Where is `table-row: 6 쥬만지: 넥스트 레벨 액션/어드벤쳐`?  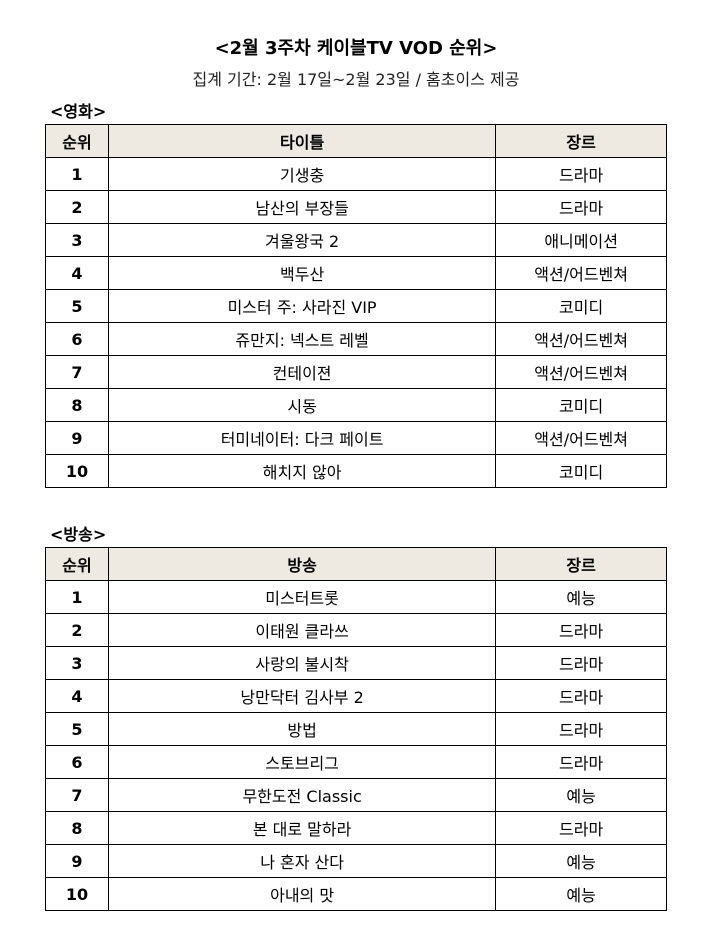
table-row: 6 쥬만지: 넥스트 레벨 액션/어드벤쳐 is located at coordinates (356, 339).